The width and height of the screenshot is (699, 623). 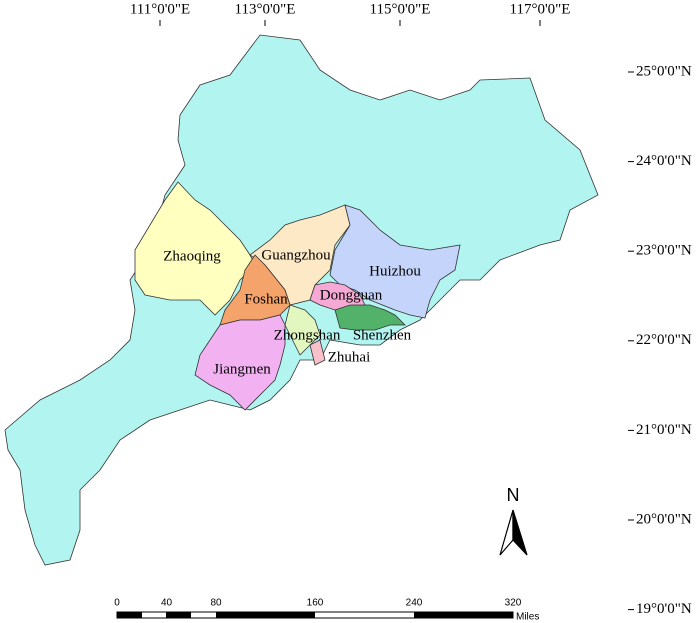 I want to click on scale-unit: Miles, so click(x=527, y=617).